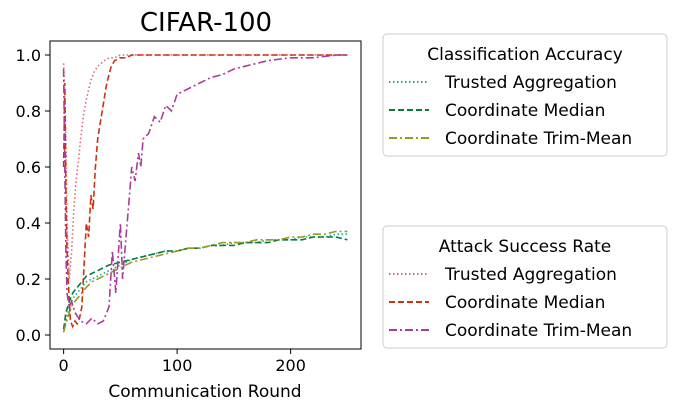 The width and height of the screenshot is (677, 411). I want to click on y-tick-label: 0.6, so click(28, 167).